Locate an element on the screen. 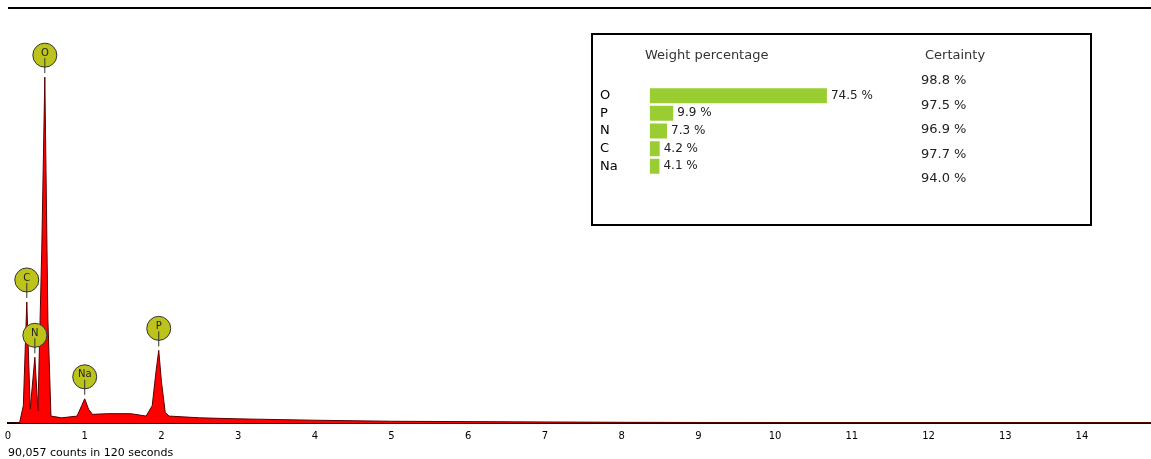  x-tick-label: 2 is located at coordinates (161, 435).